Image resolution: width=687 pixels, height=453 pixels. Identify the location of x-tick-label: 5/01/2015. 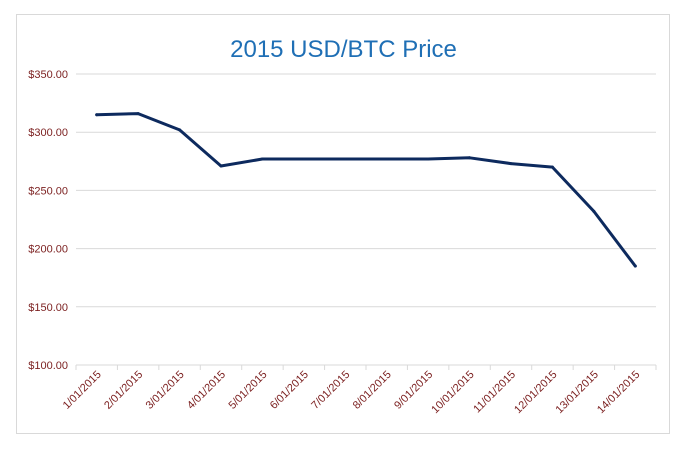
(247, 390).